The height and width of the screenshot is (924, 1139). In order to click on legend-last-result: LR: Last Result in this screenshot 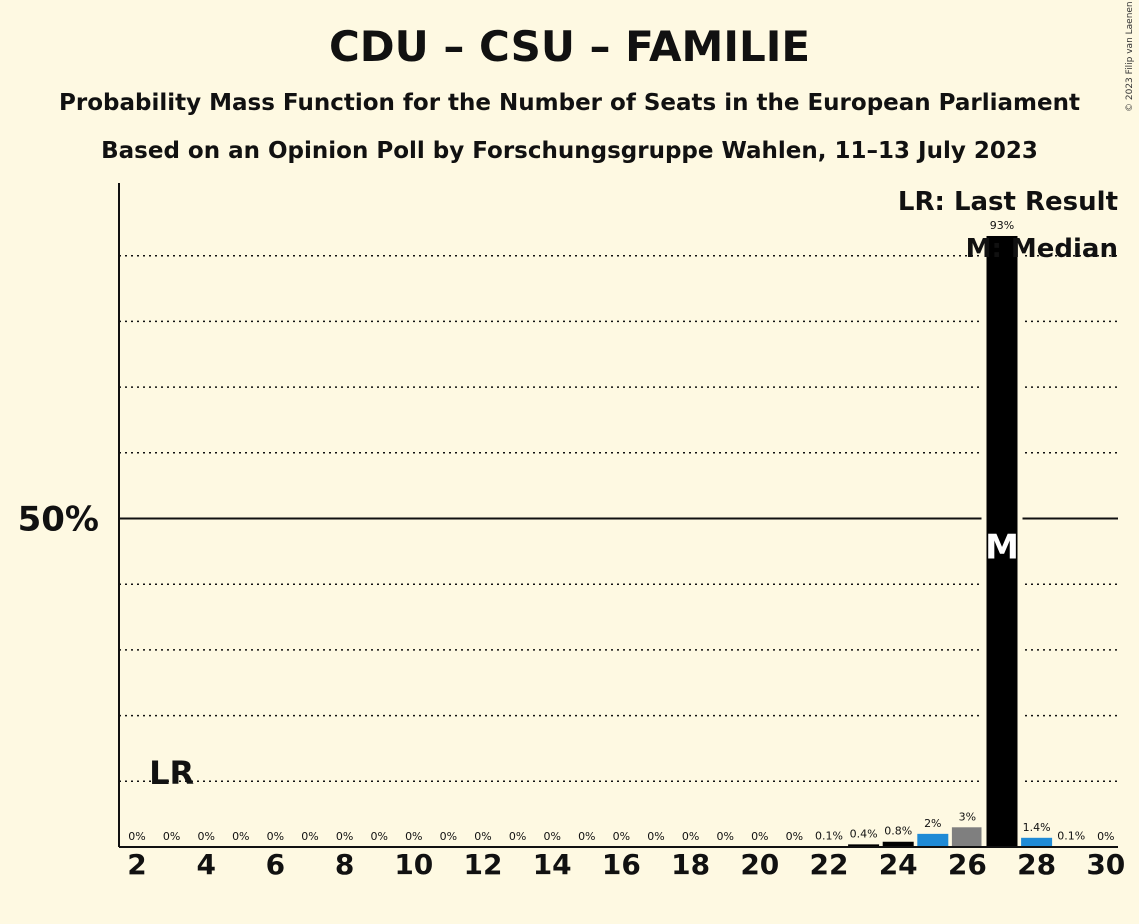, I will do `click(1008, 202)`.